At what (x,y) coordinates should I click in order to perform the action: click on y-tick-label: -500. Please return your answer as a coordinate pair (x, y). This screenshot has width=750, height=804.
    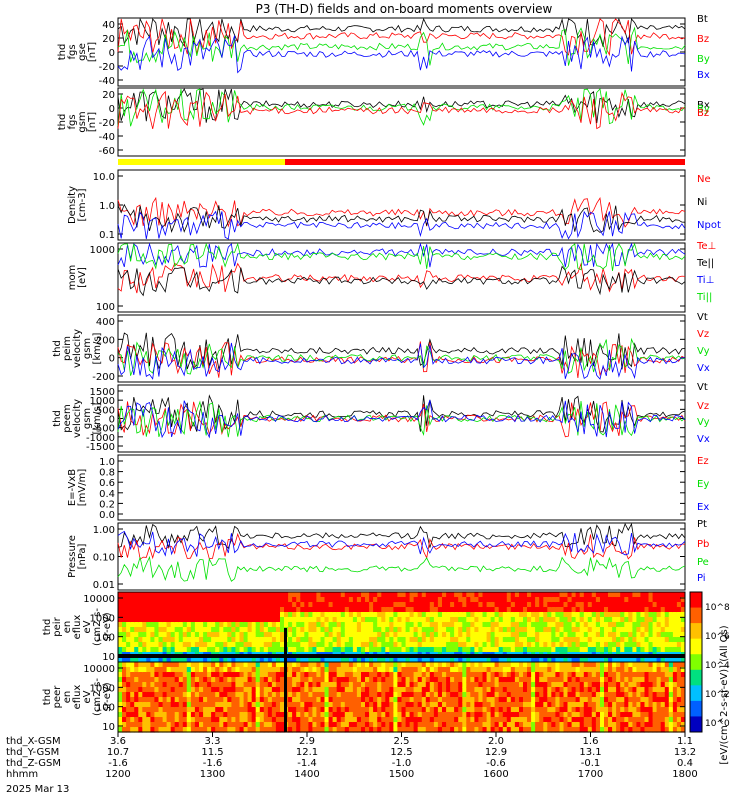
    Looking at the image, I should click on (103, 429).